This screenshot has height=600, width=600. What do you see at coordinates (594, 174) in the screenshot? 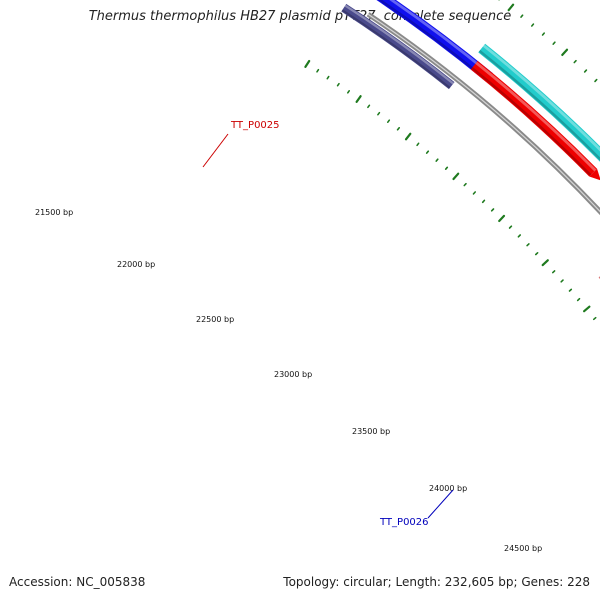
I see `gene-red-arrowhead` at bounding box center [594, 174].